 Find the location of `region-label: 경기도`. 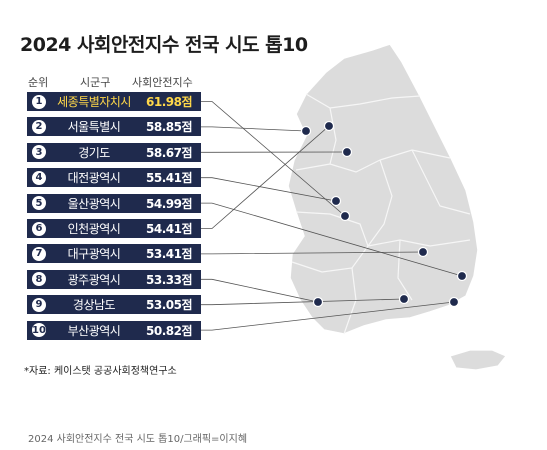

region-label: 경기도 is located at coordinates (94, 152).